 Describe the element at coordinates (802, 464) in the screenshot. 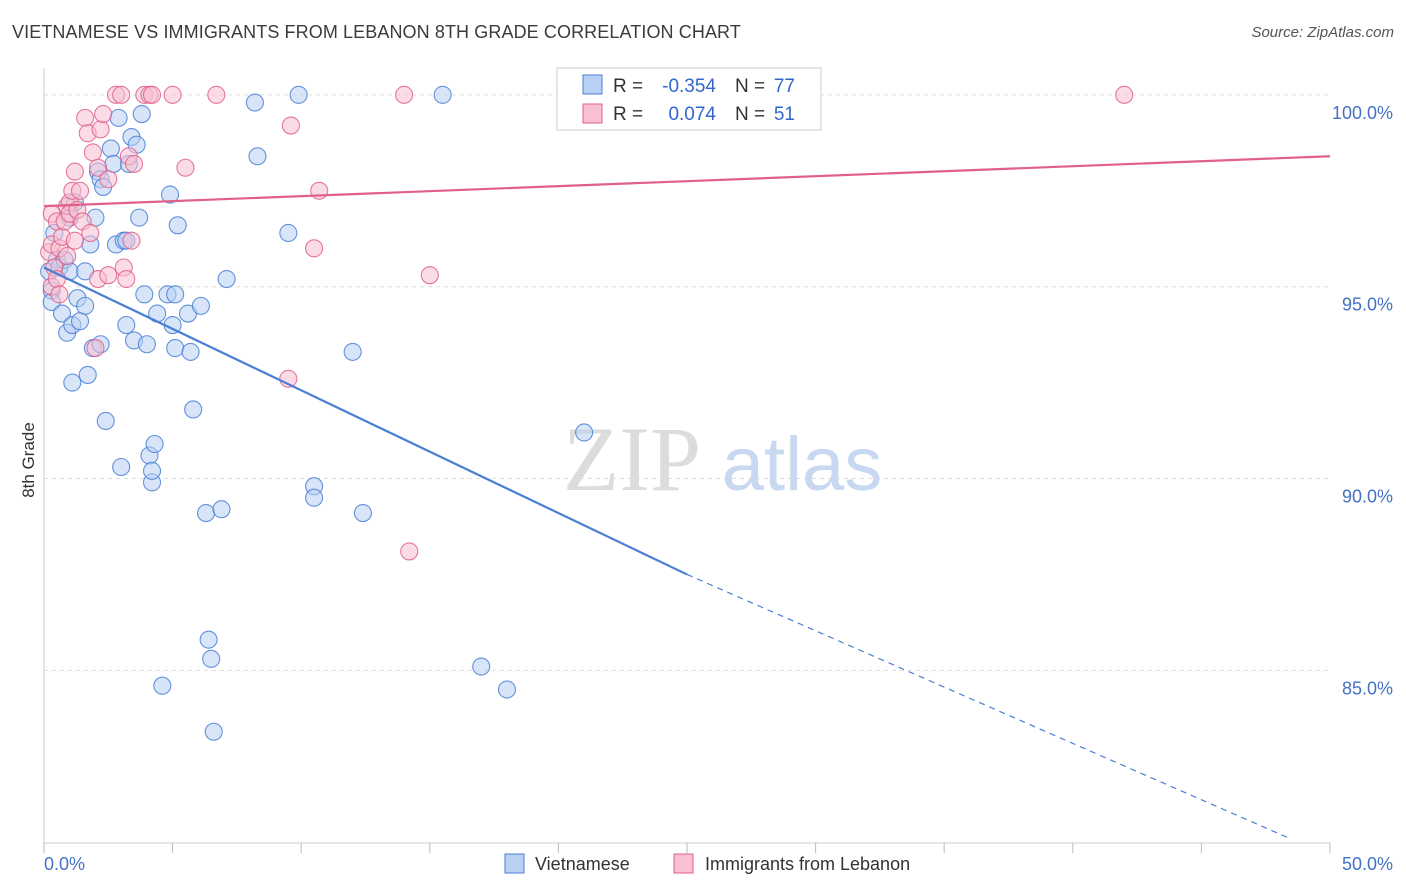

I see `watermark-atlas: atlas` at that location.